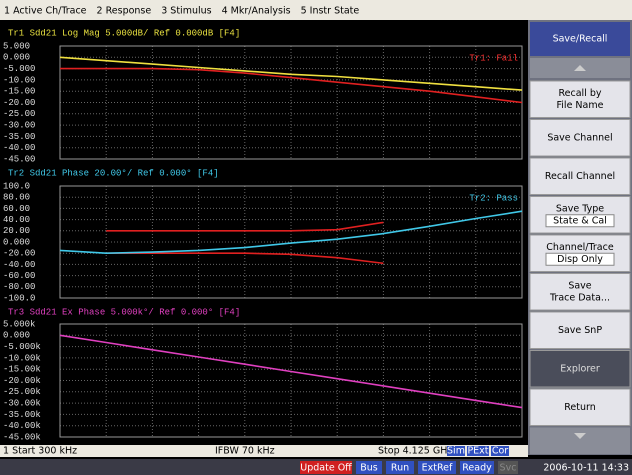 The width and height of the screenshot is (632, 475). What do you see at coordinates (22, 392) in the screenshot?
I see `y-tick-label: -25.00k` at bounding box center [22, 392].